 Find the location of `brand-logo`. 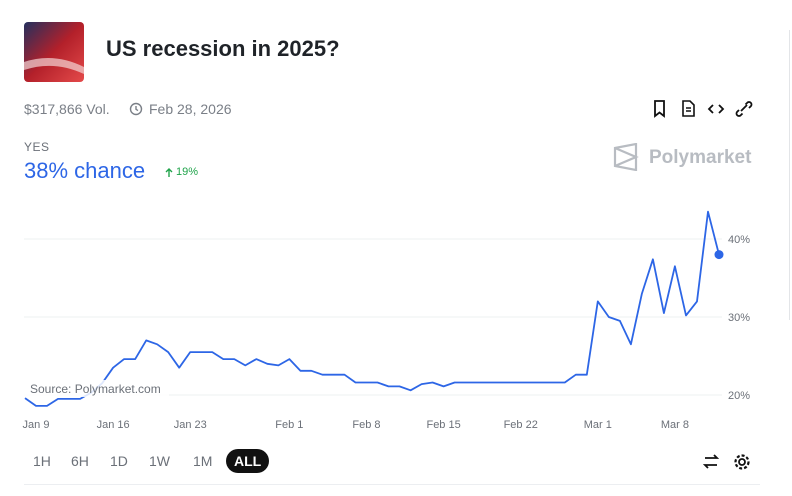

brand-logo is located at coordinates (626, 157).